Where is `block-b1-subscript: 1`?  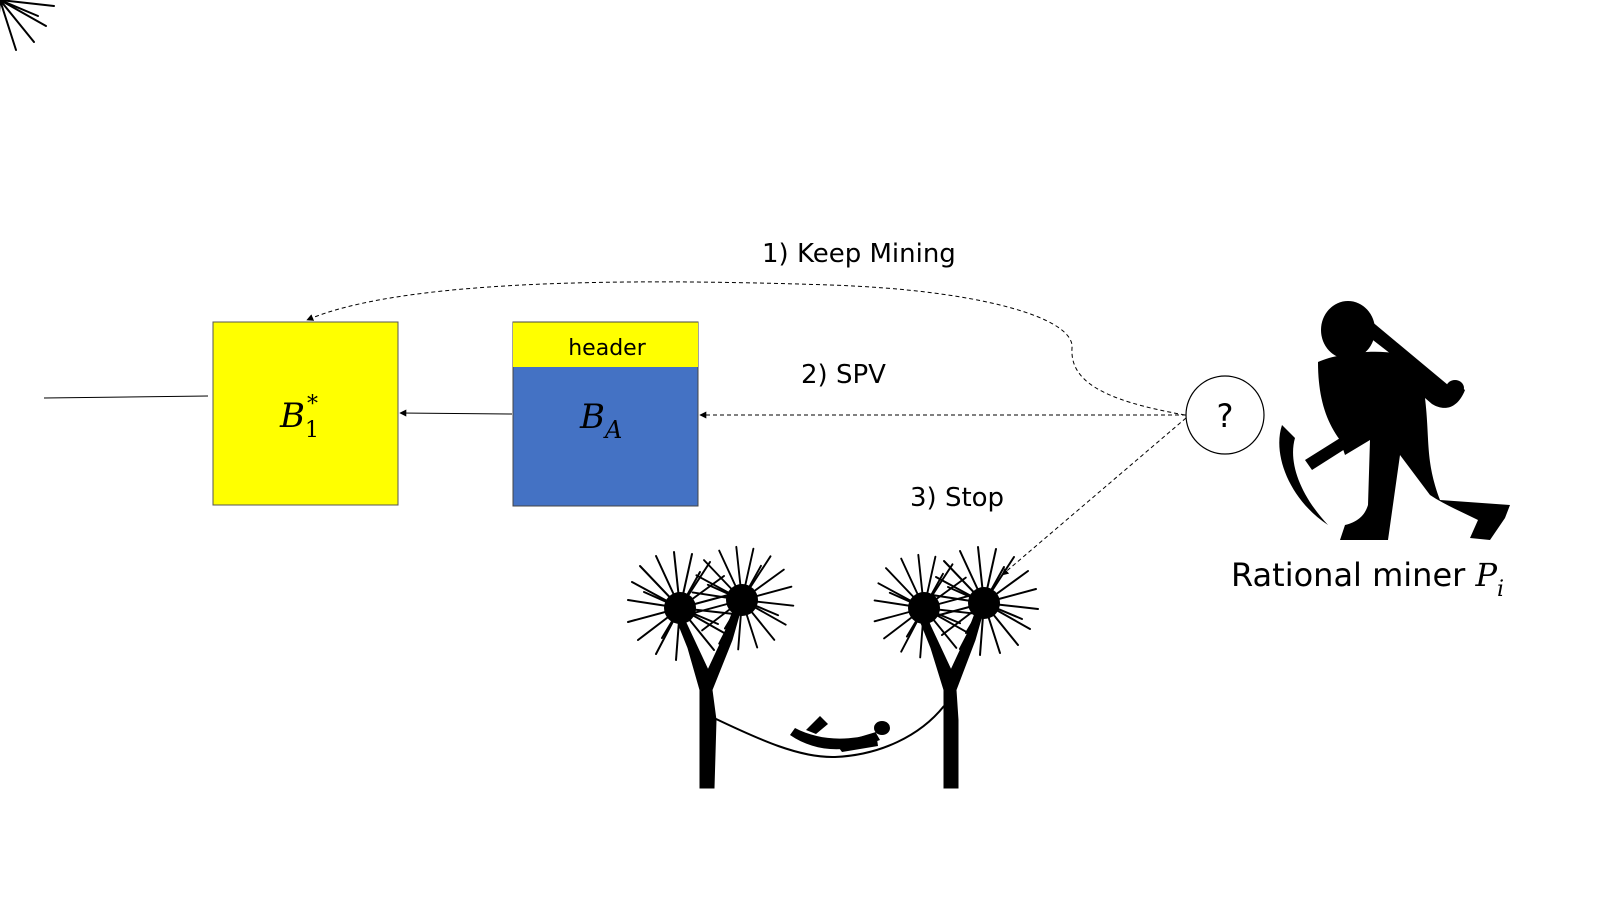
block-b1-subscript: 1 is located at coordinates (312, 430).